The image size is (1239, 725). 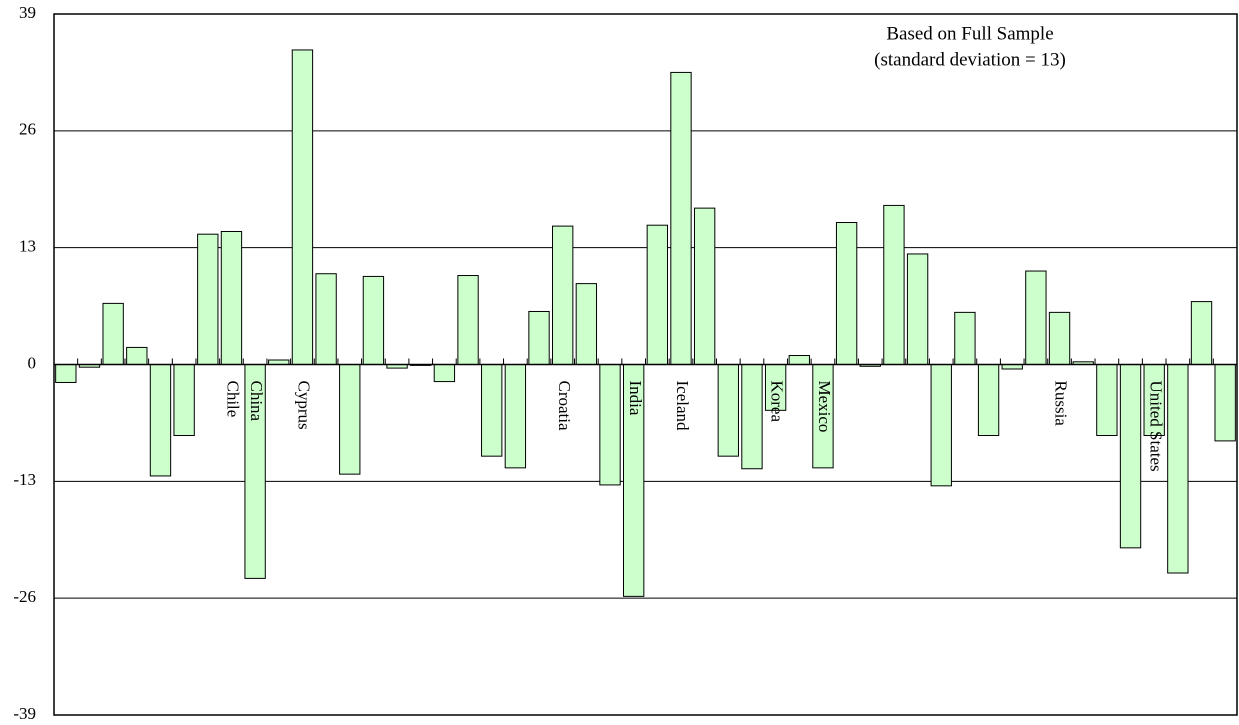 What do you see at coordinates (969, 33) in the screenshot?
I see `annotation: Based on Full Sample` at bounding box center [969, 33].